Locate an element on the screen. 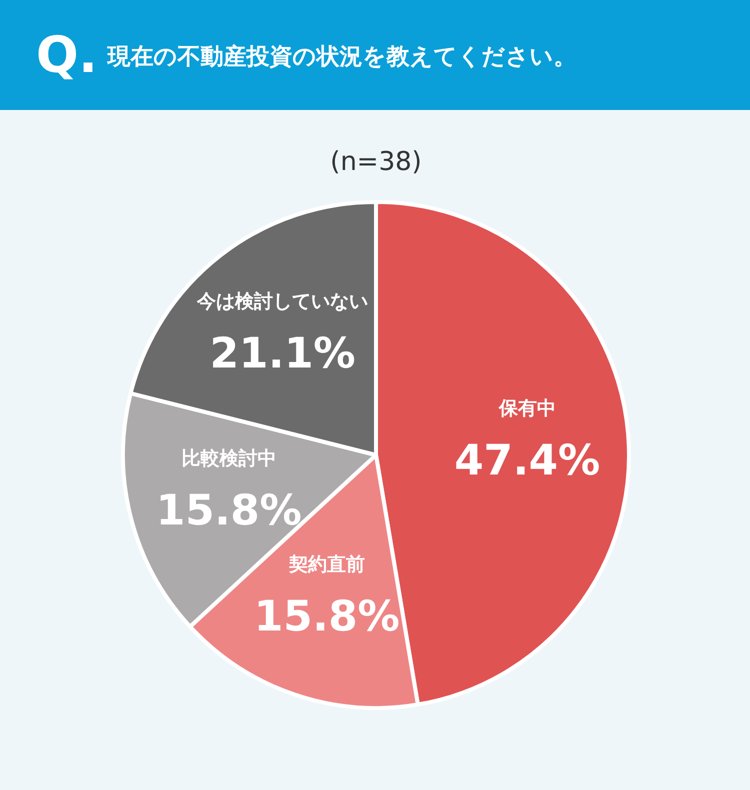 This screenshot has width=750, height=790. slice-label: 比較検討中 is located at coordinates (228, 458).